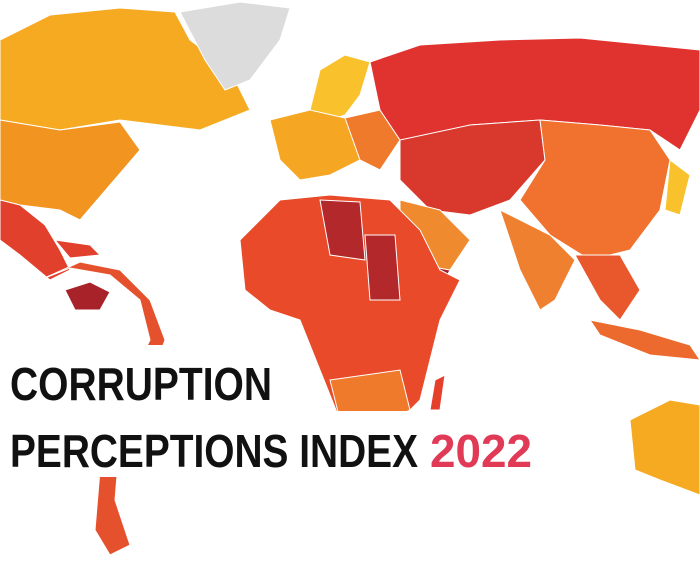 The height and width of the screenshot is (582, 700). What do you see at coordinates (350, 312) in the screenshot?
I see `africa` at bounding box center [350, 312].